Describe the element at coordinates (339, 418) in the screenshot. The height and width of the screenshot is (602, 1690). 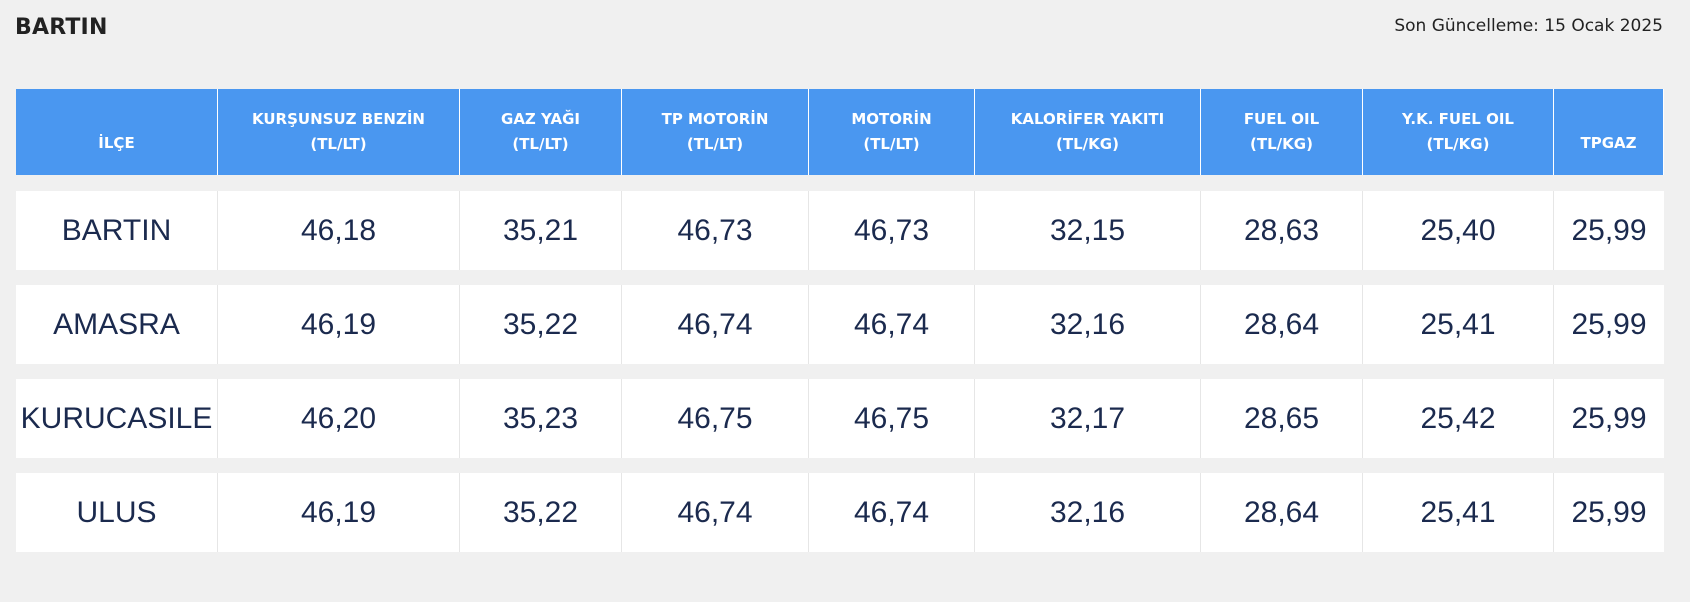
I see `price-cell: 46,20` at that location.